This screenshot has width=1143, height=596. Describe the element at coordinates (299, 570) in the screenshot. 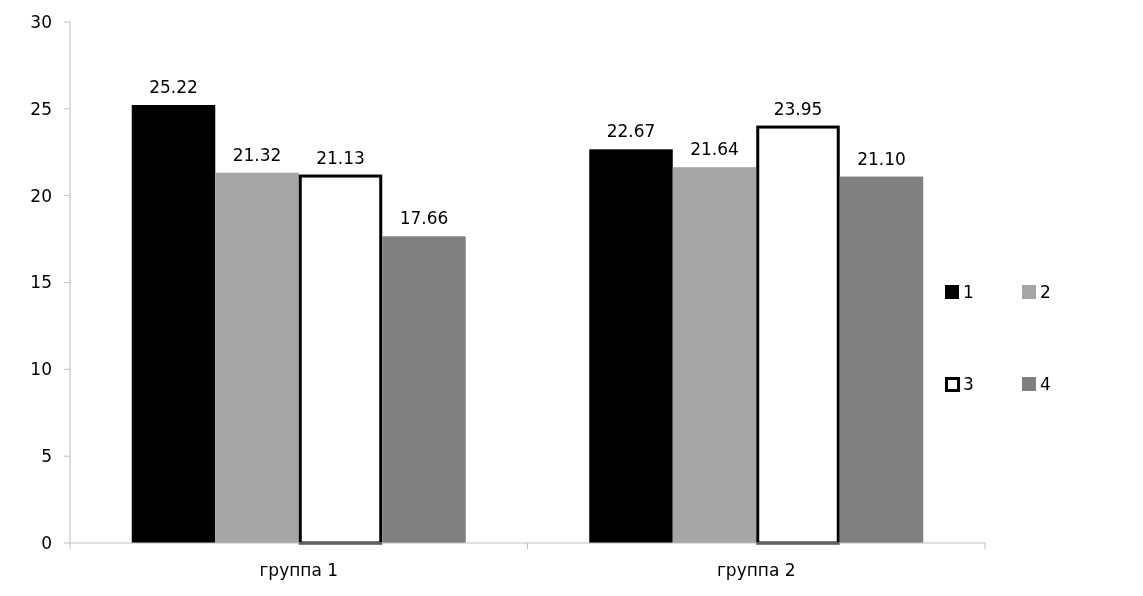

I see `x-tick-label: группа 1` at that location.